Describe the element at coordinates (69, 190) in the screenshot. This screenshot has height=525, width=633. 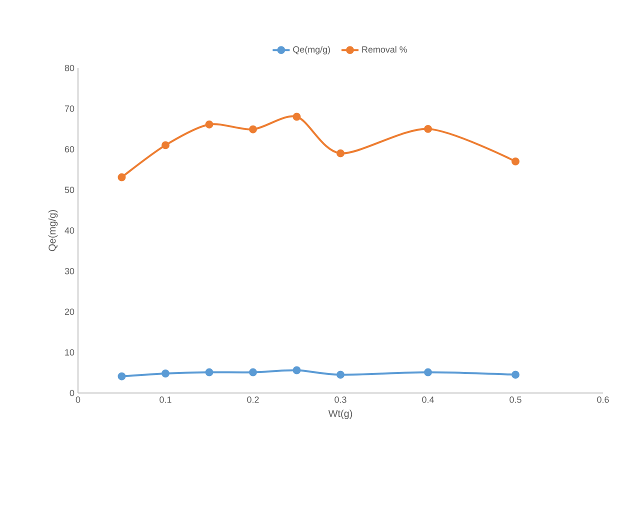
I see `y-tick-label: 50` at that location.